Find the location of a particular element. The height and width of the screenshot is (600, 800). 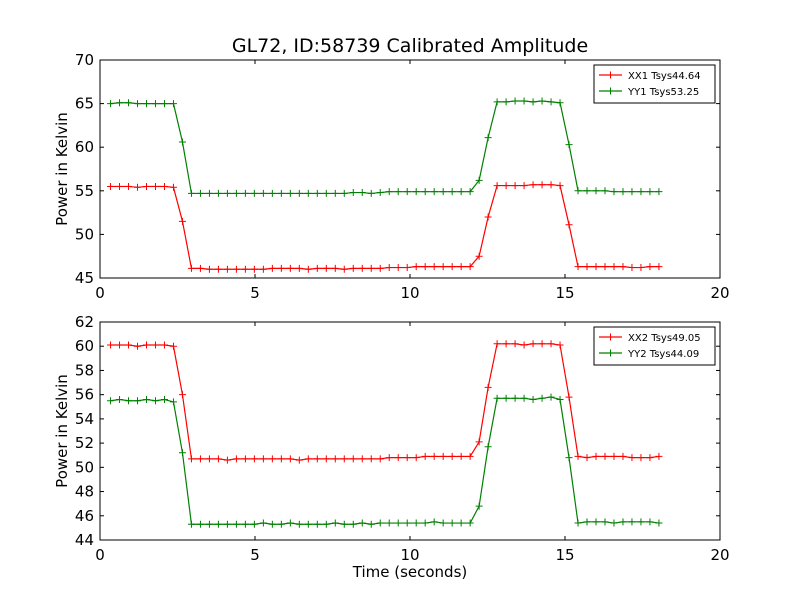

chart-2-legend-box is located at coordinates (654, 346).